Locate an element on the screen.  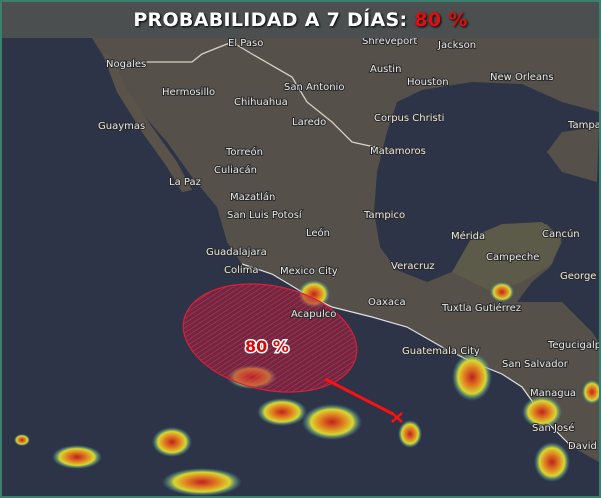
city-label: San José is located at coordinates (553, 428).